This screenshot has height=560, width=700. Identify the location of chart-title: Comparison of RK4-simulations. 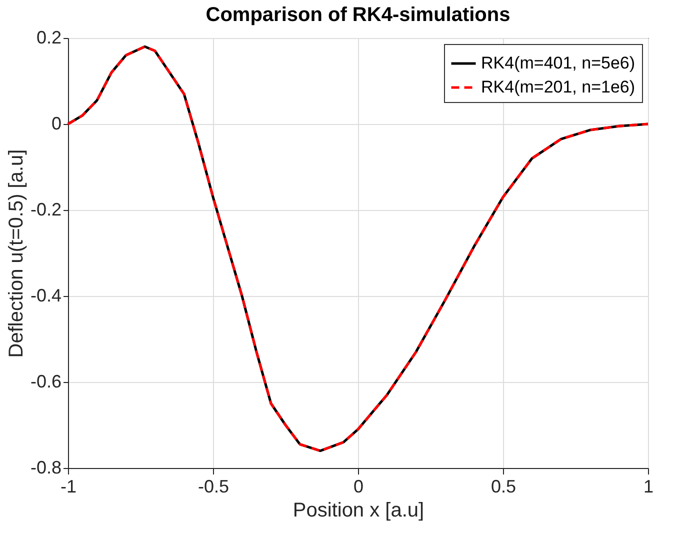
(358, 15).